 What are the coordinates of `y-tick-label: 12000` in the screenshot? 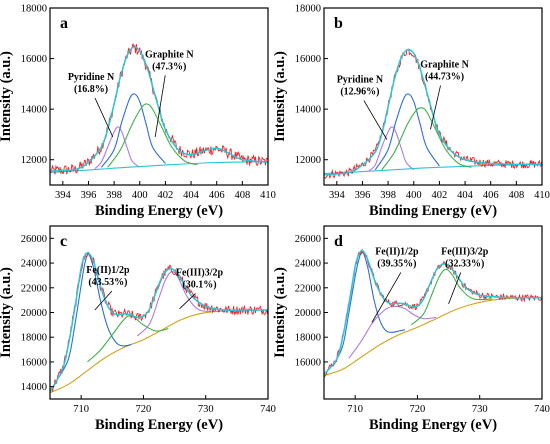 It's located at (34, 160).